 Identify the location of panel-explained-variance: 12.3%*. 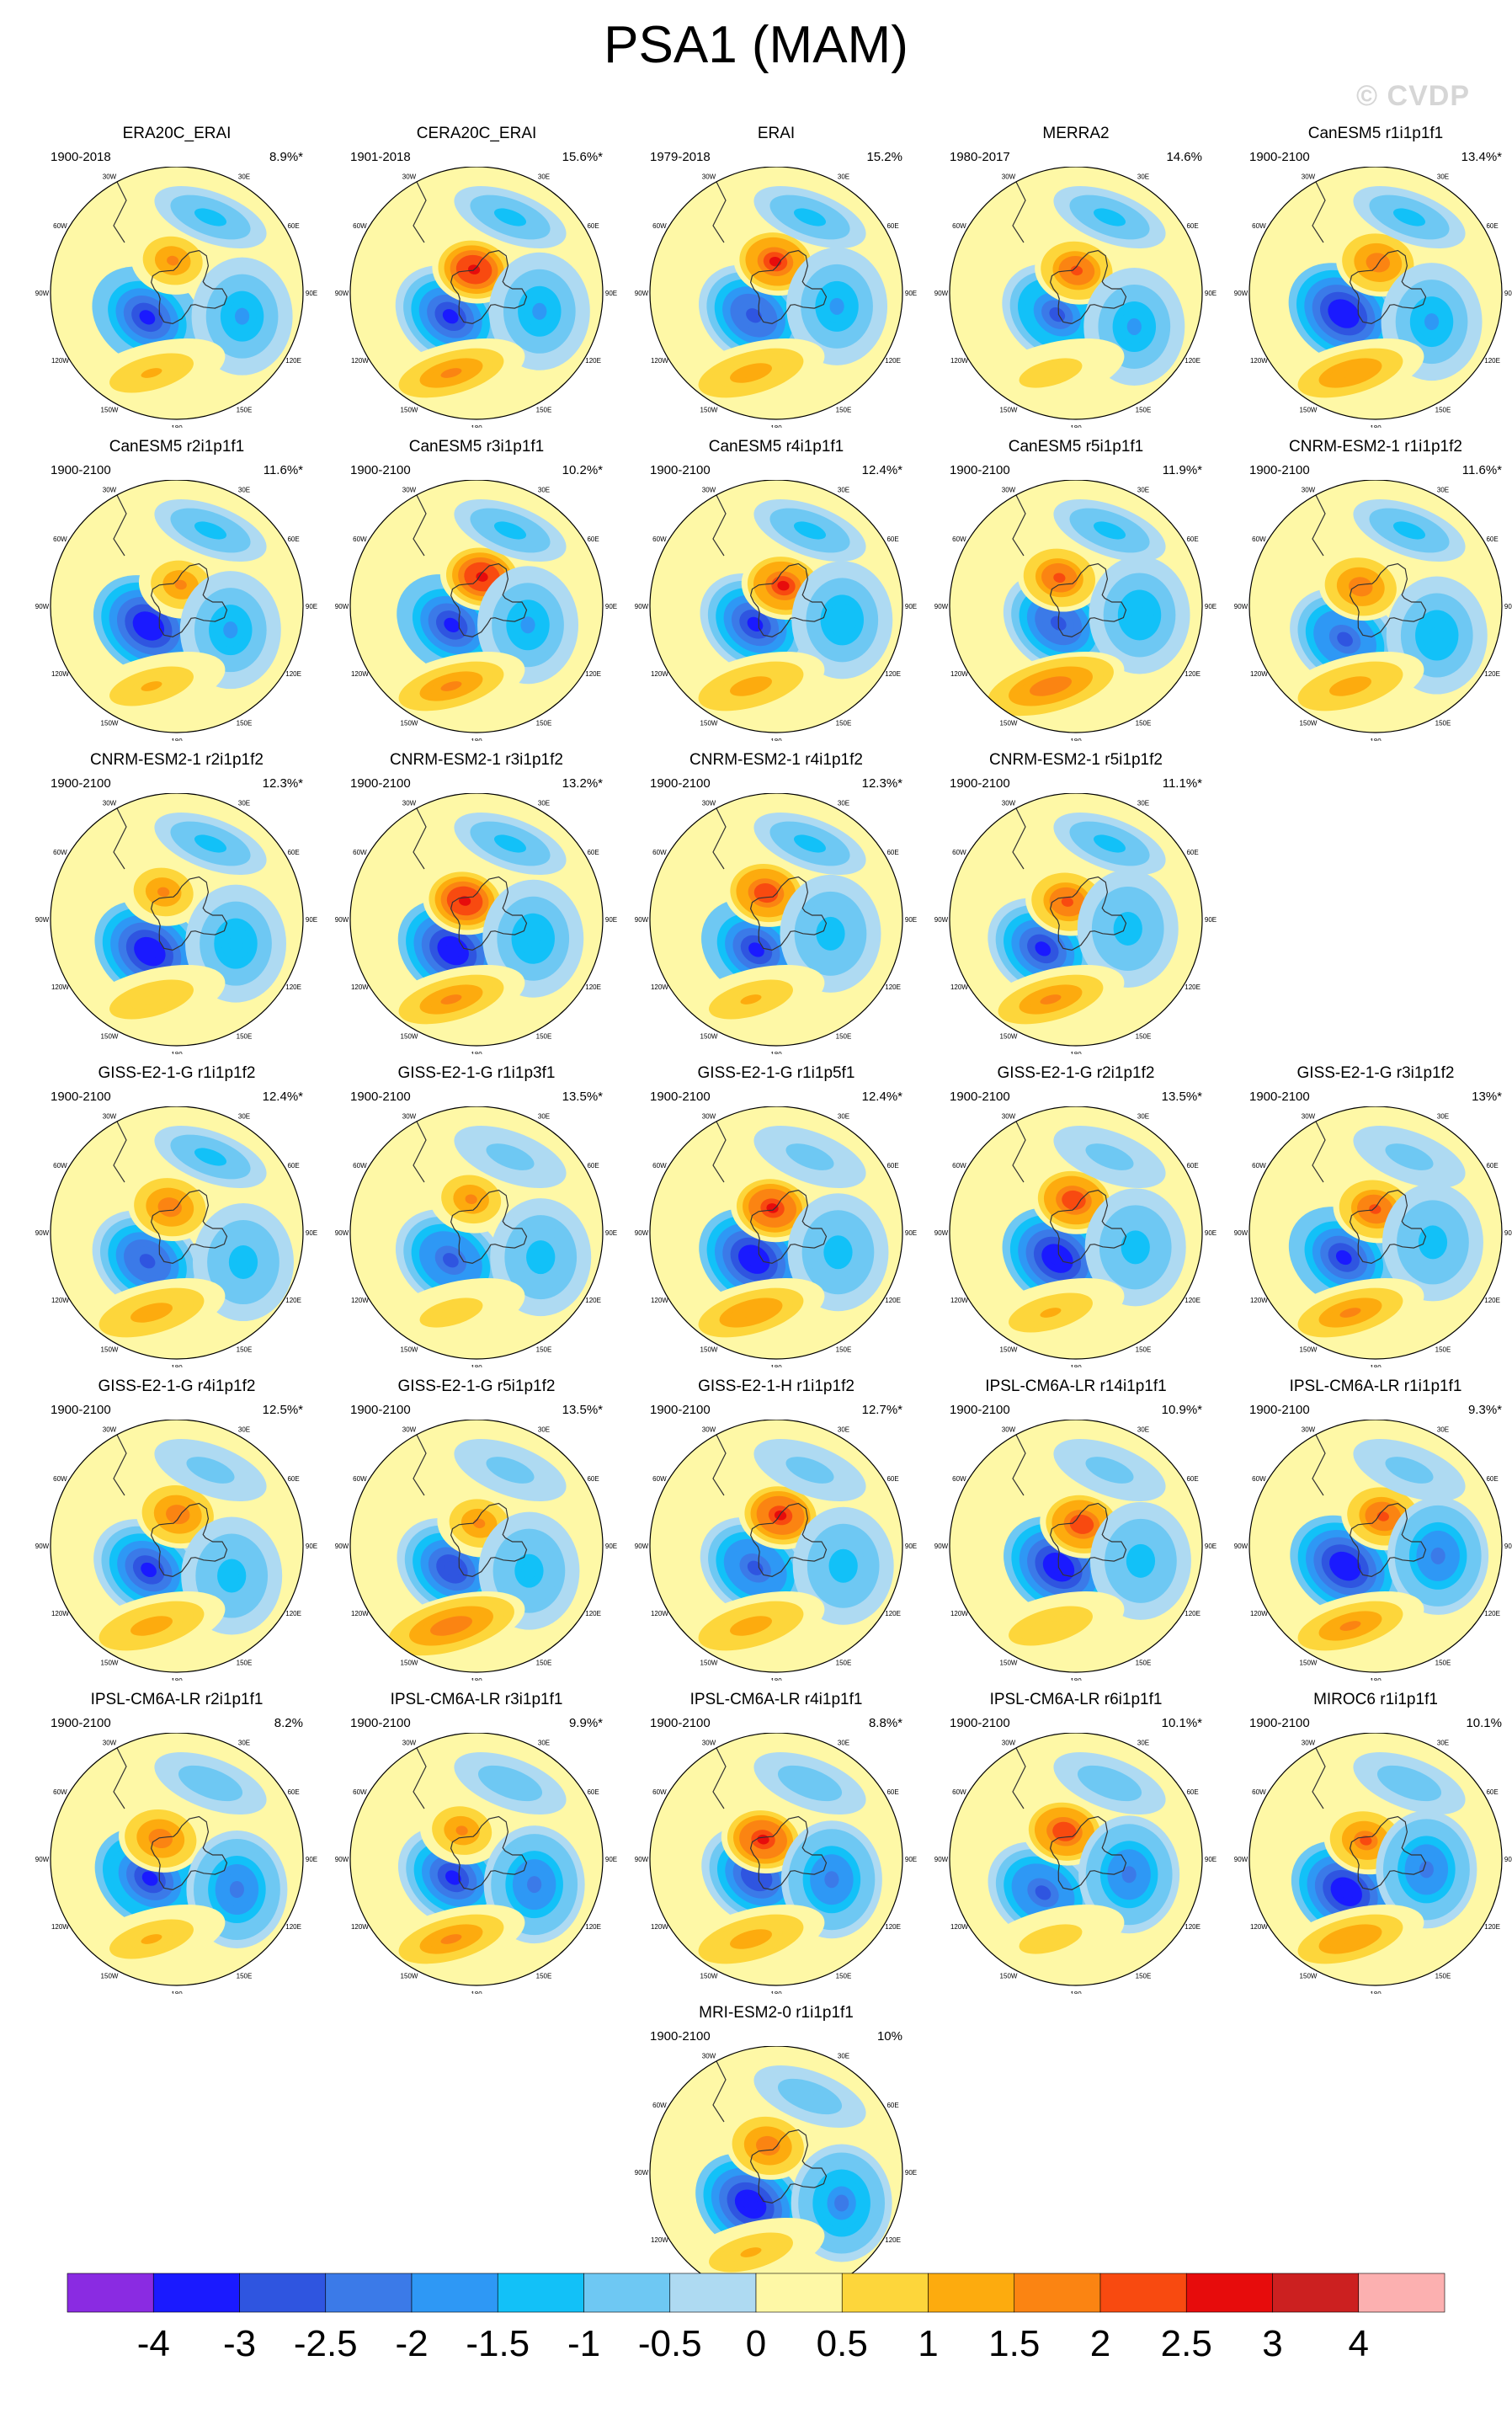
(882, 783).